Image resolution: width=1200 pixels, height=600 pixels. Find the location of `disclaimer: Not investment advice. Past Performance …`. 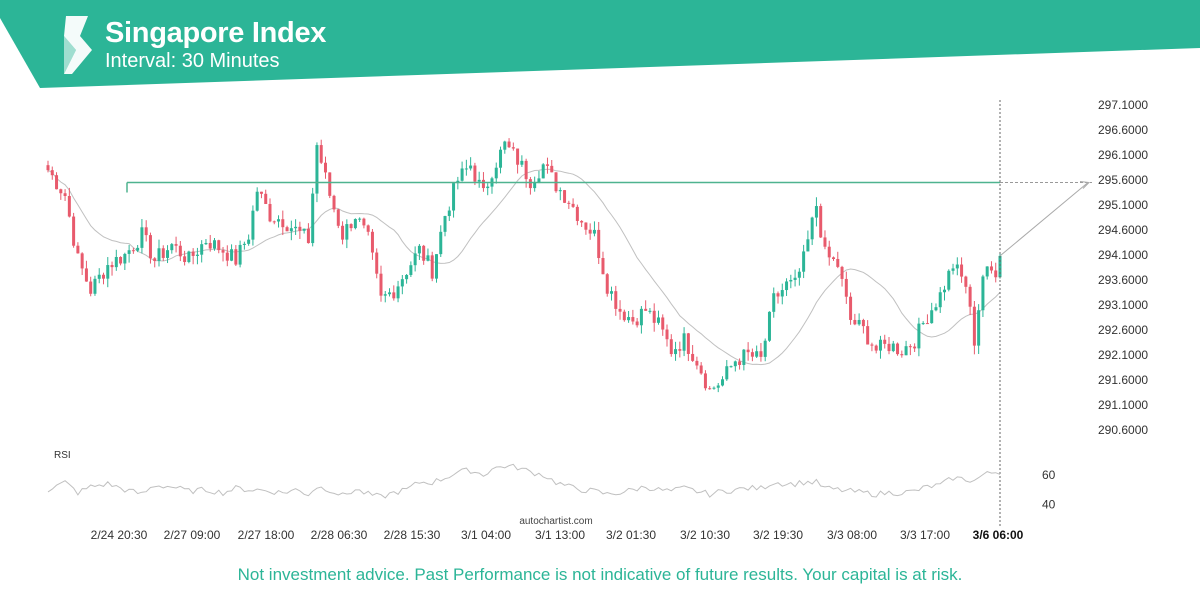

disclaimer: Not investment advice. Past Performance … is located at coordinates (600, 574).